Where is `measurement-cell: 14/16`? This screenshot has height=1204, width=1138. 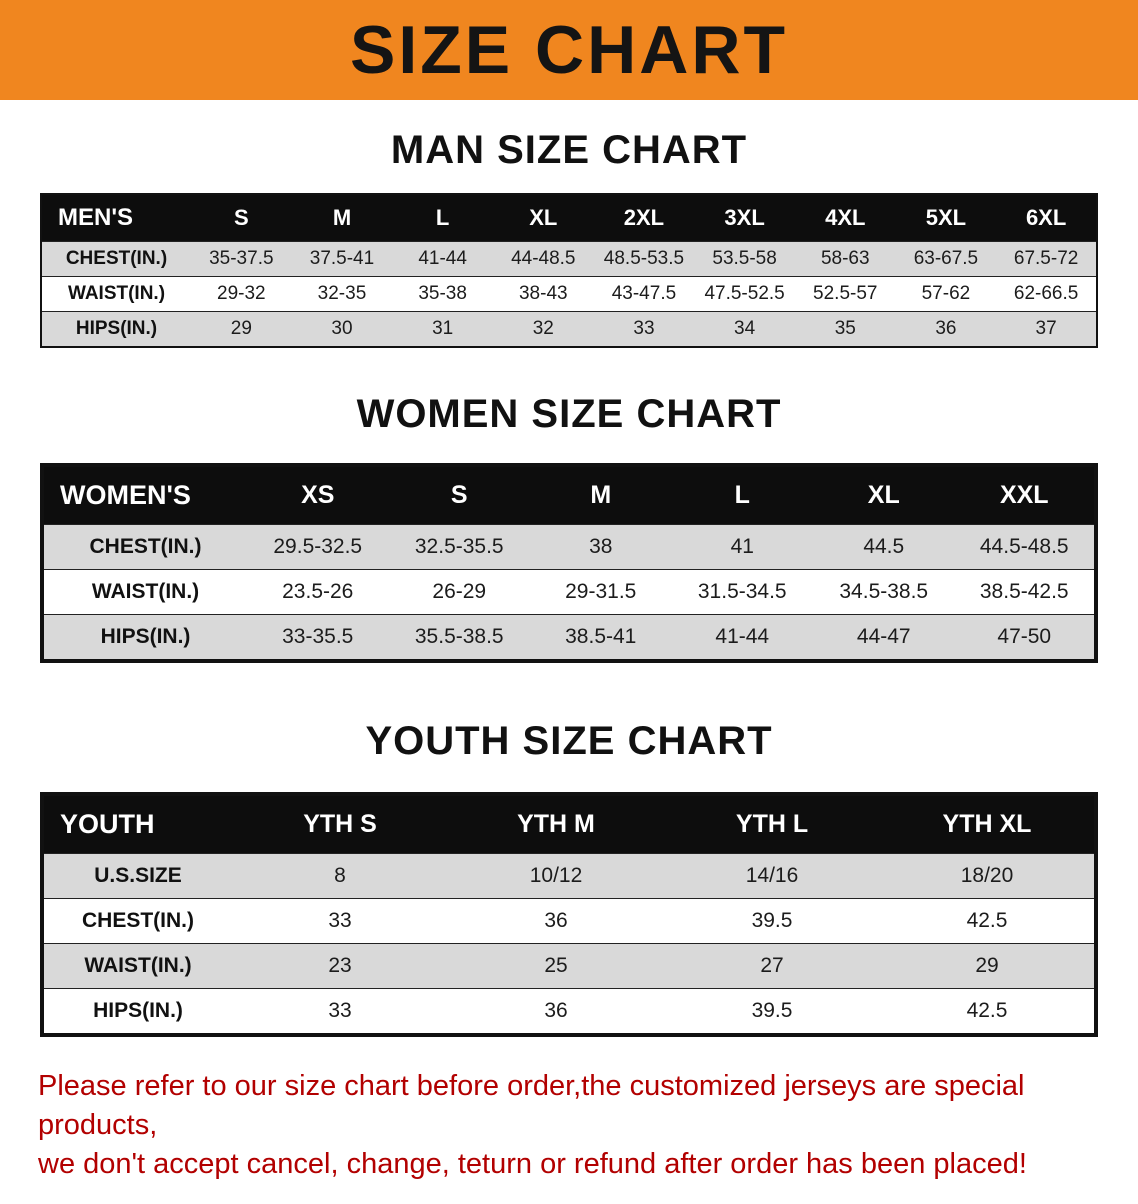
measurement-cell: 14/16 is located at coordinates (772, 876).